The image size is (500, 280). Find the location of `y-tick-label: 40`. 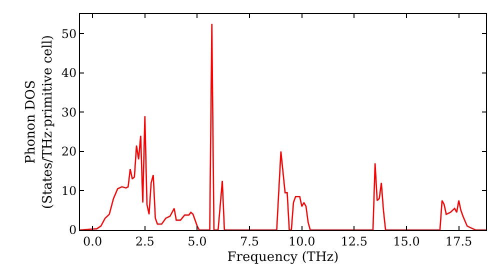

y-tick-label: 40 is located at coordinates (69, 73).